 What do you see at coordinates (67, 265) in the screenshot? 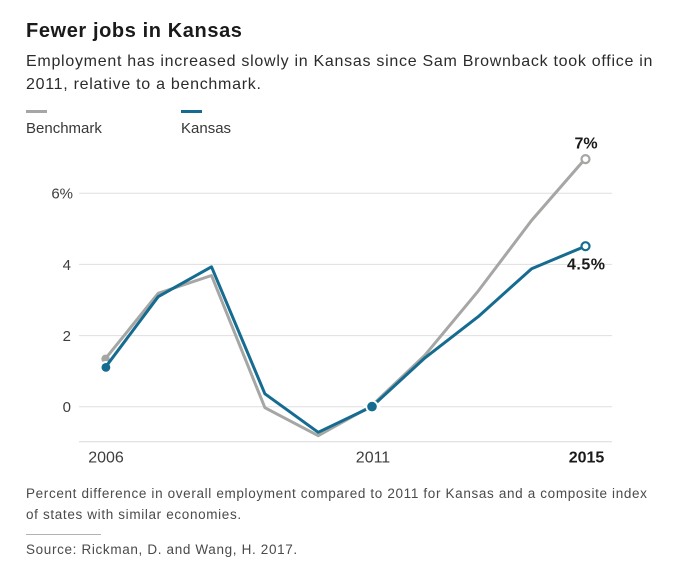
I see `svg-text: 4` at bounding box center [67, 265].